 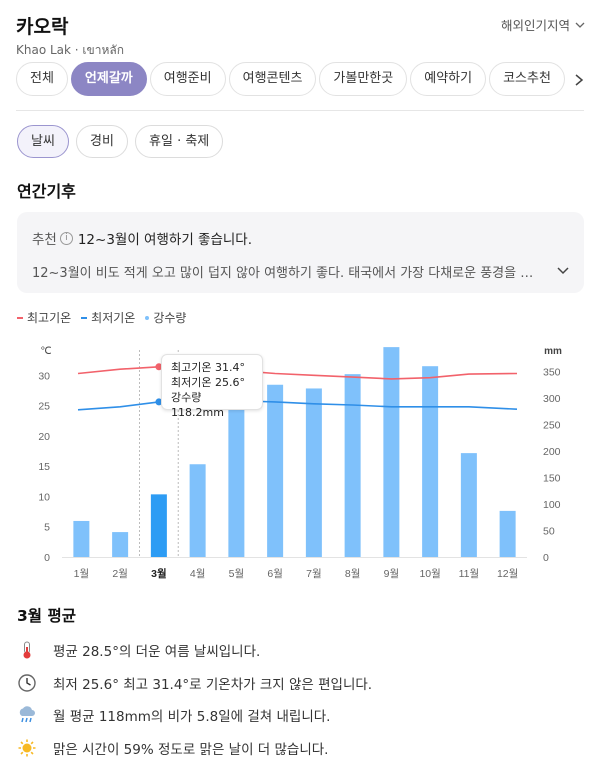 I want to click on x-tick-label: 9월, so click(x=392, y=574).